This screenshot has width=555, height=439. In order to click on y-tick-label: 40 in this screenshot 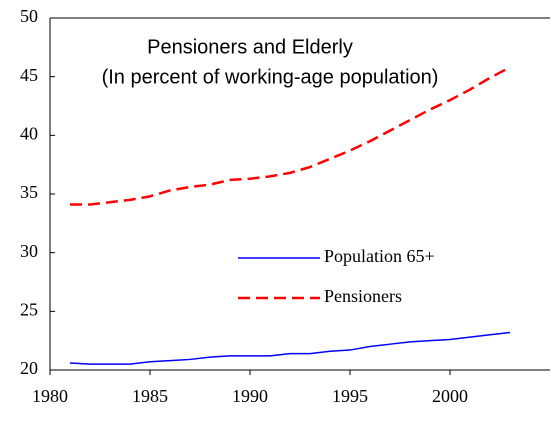, I will do `click(29, 133)`.